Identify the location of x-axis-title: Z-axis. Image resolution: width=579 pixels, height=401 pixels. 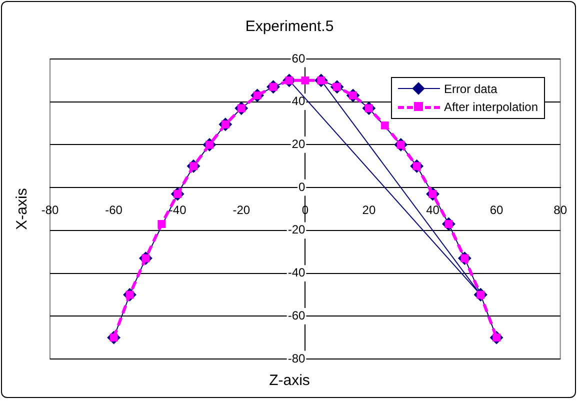
(289, 380).